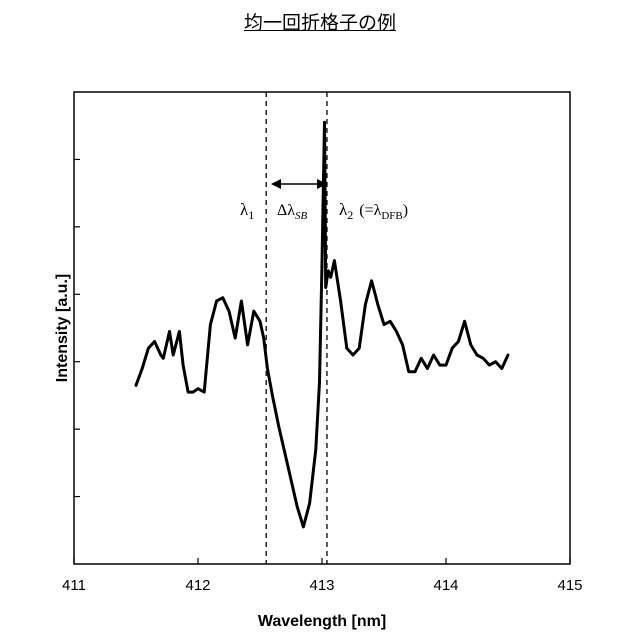 The image size is (640, 640). I want to click on y-ticks, so click(77, 327).